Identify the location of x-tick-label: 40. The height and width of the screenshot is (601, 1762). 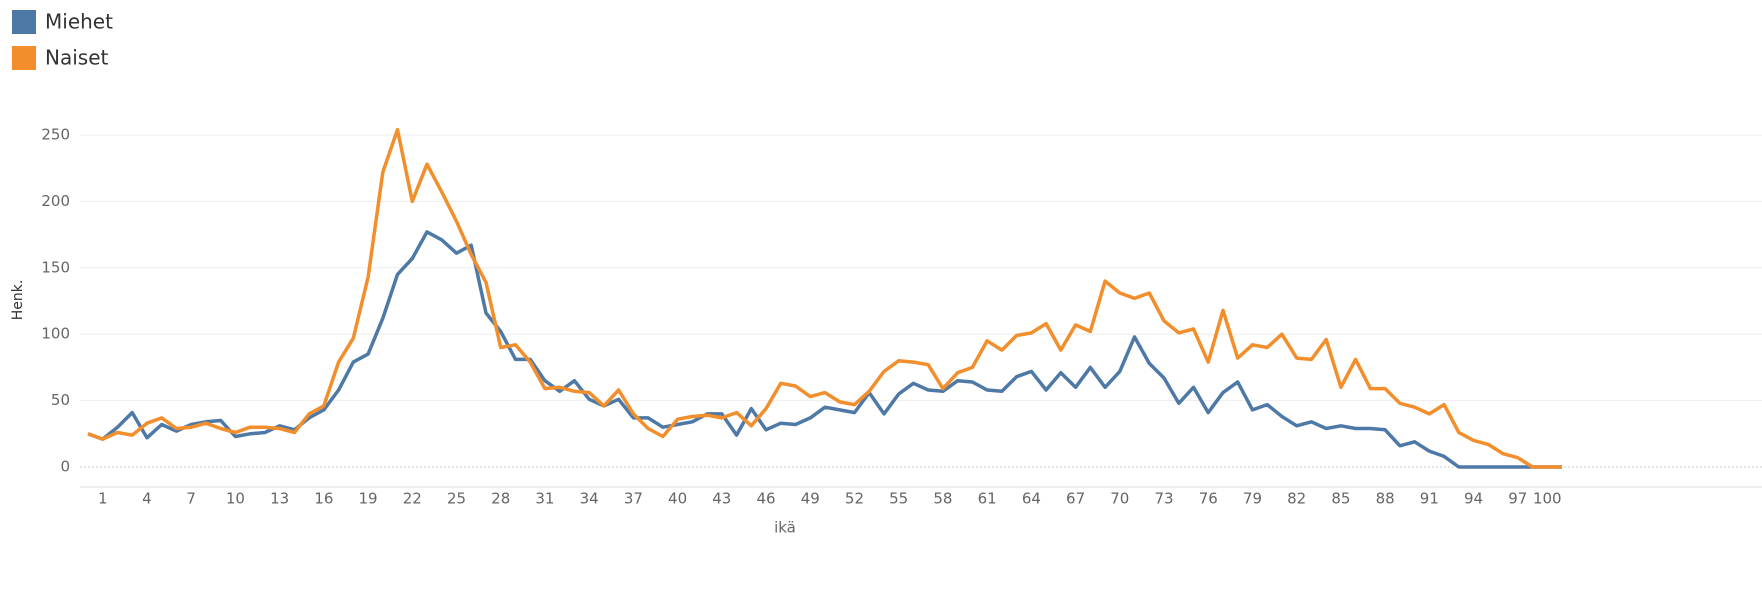
(677, 499).